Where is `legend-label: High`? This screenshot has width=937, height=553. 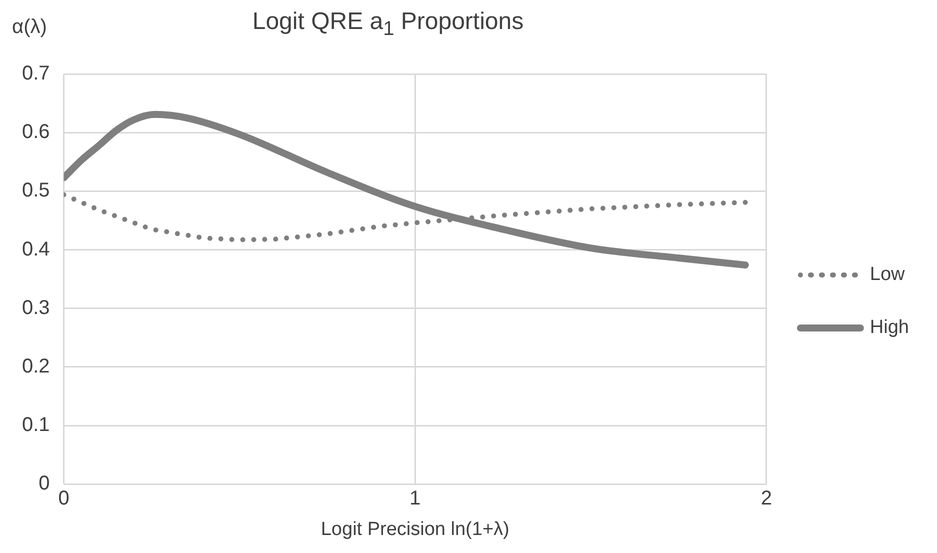
legend-label: High is located at coordinates (889, 327).